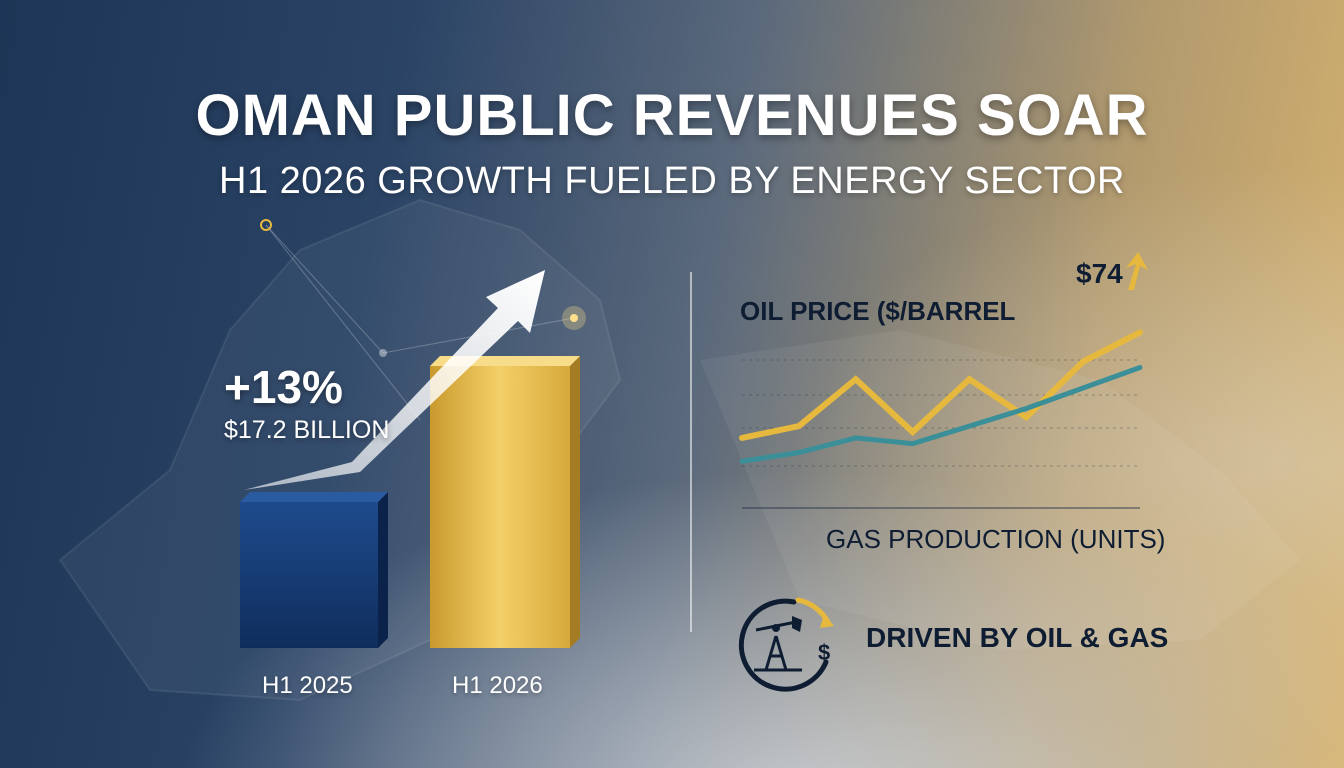  Describe the element at coordinates (1099, 273) in the screenshot. I see `oil-price-annotation: $74` at that location.